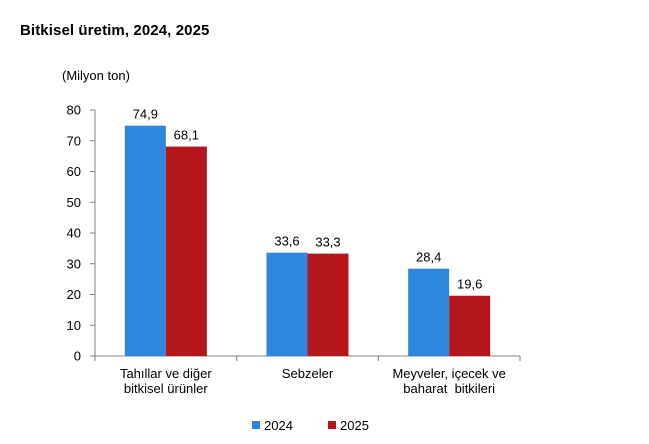 The image size is (649, 444). What do you see at coordinates (286, 241) in the screenshot?
I see `value-label-2024-1: 33,6` at bounding box center [286, 241].